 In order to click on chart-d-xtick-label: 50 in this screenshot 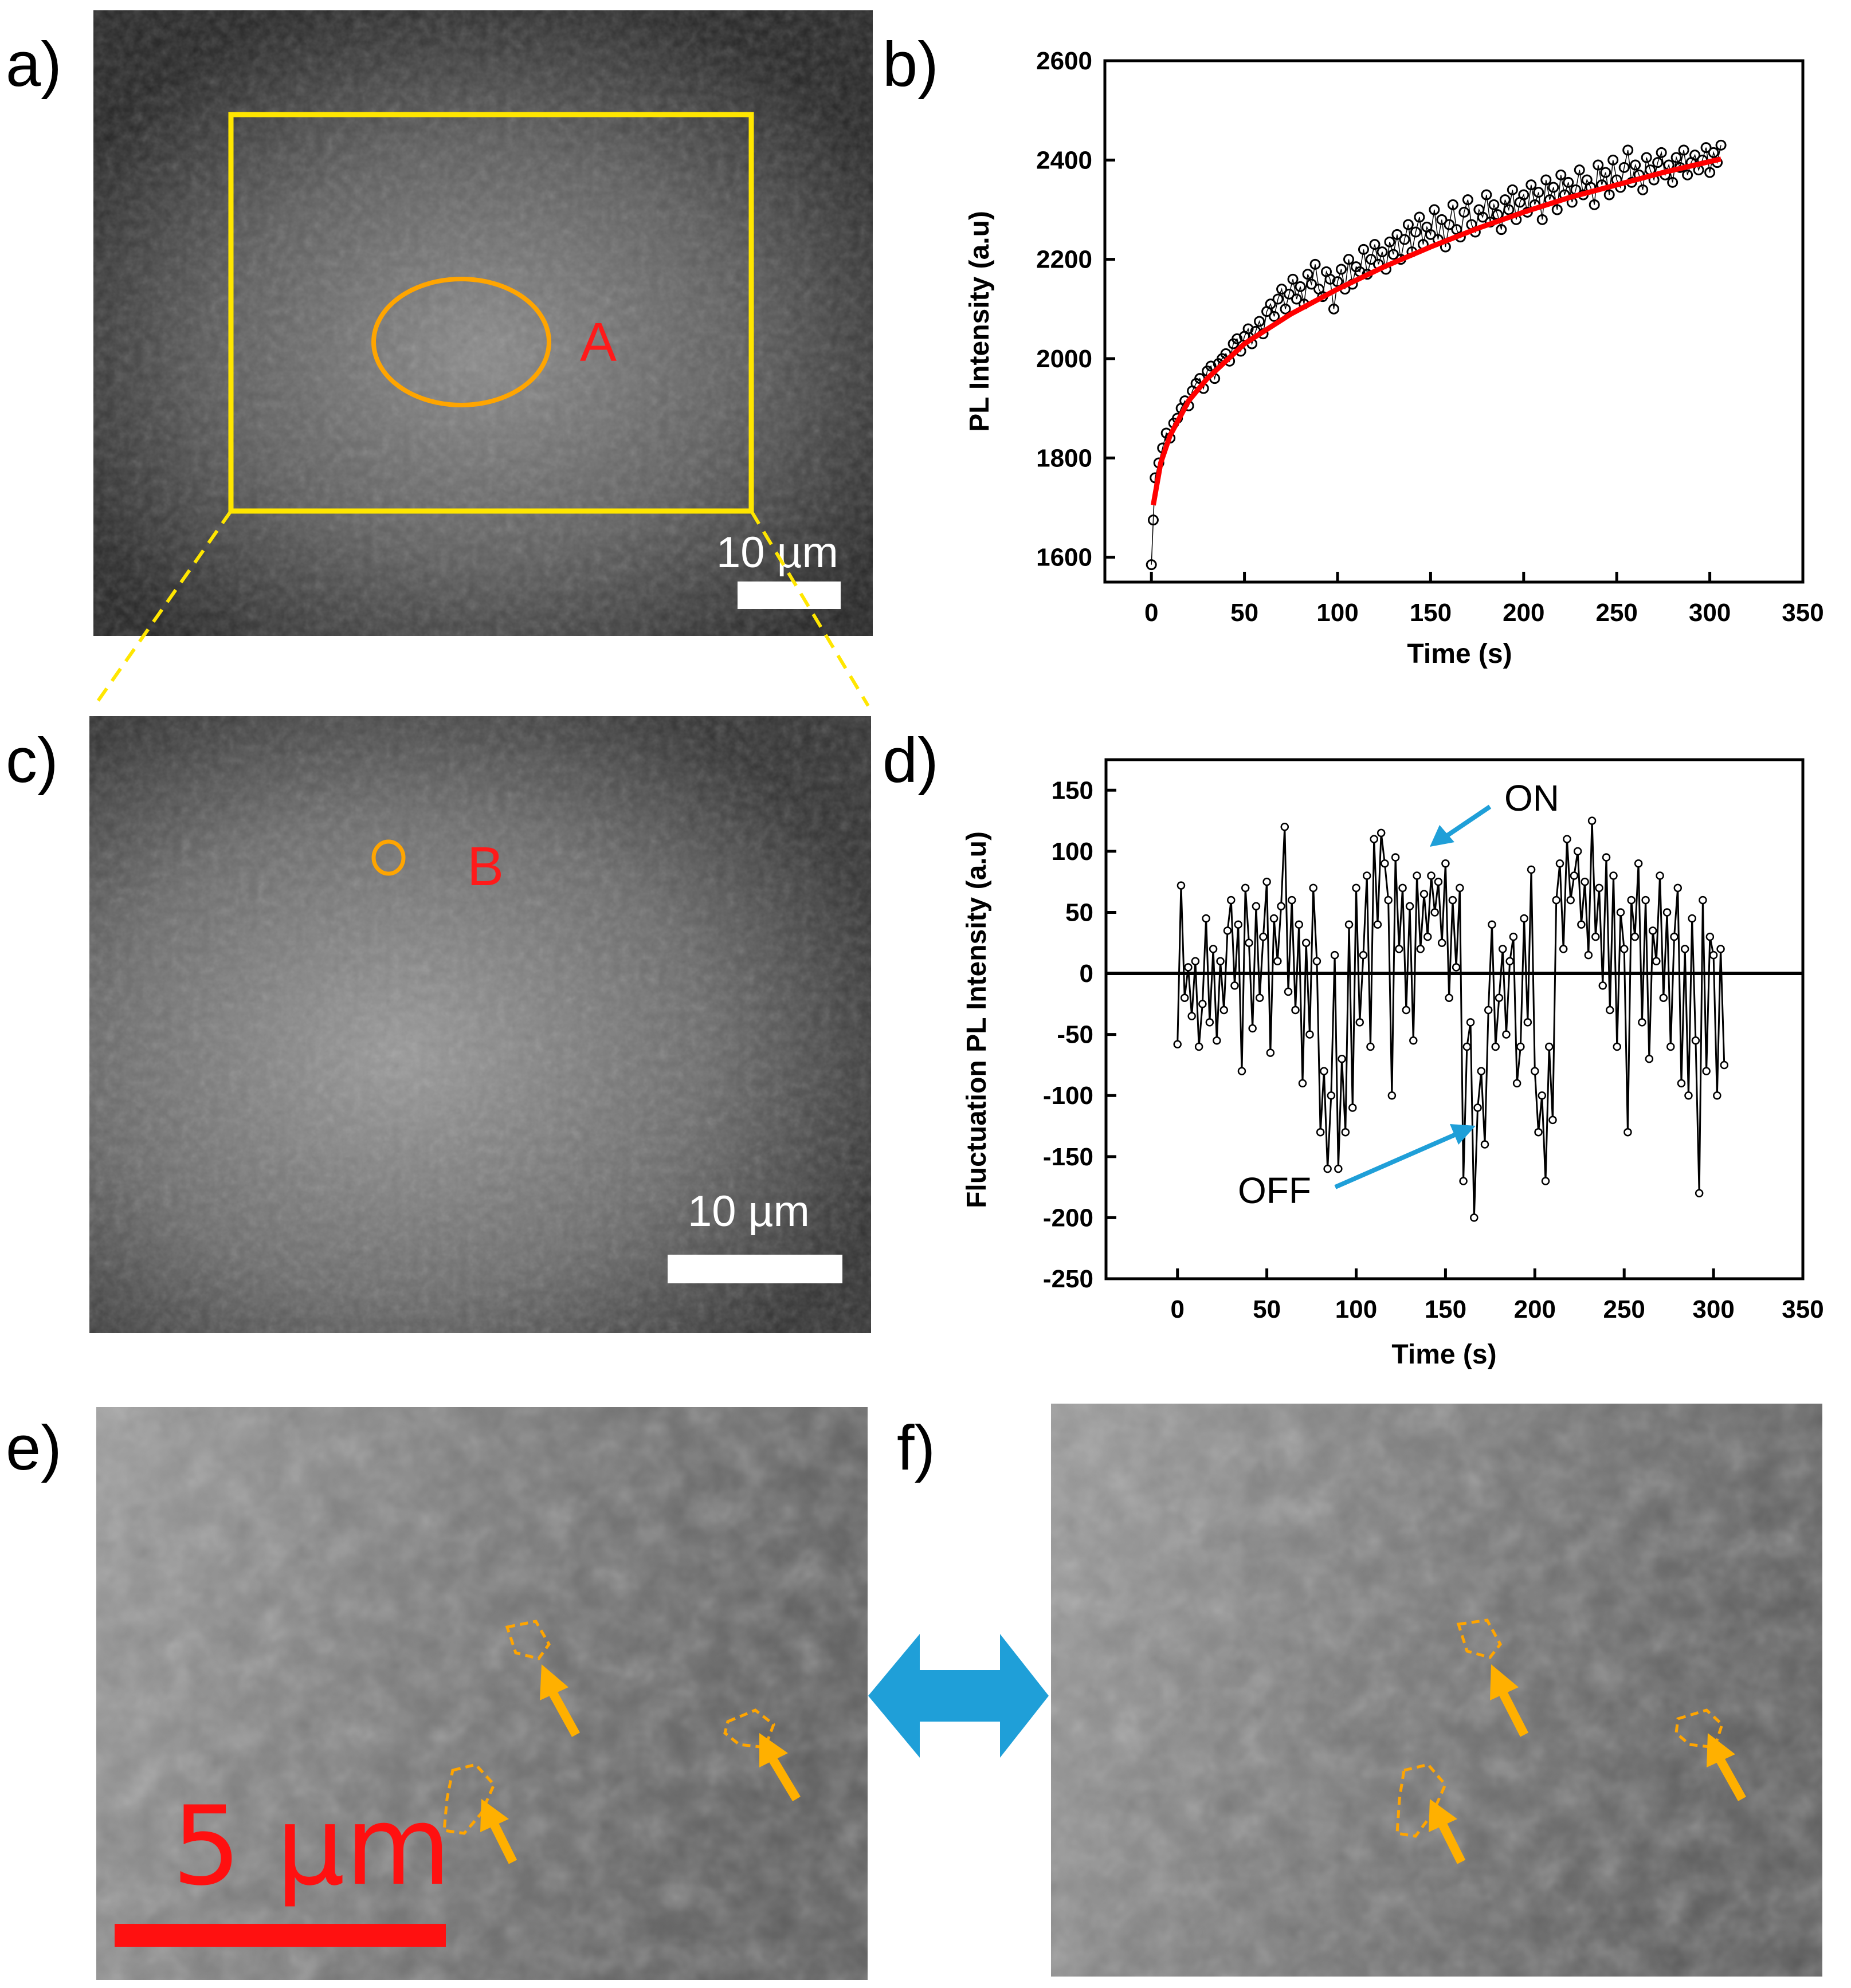, I will do `click(1267, 1309)`.